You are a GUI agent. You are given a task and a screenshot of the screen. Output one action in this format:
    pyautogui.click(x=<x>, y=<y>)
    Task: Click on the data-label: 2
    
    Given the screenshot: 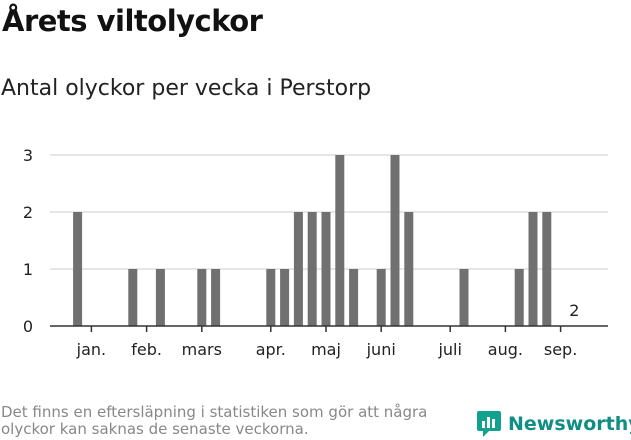 What is the action you would take?
    pyautogui.click(x=574, y=310)
    